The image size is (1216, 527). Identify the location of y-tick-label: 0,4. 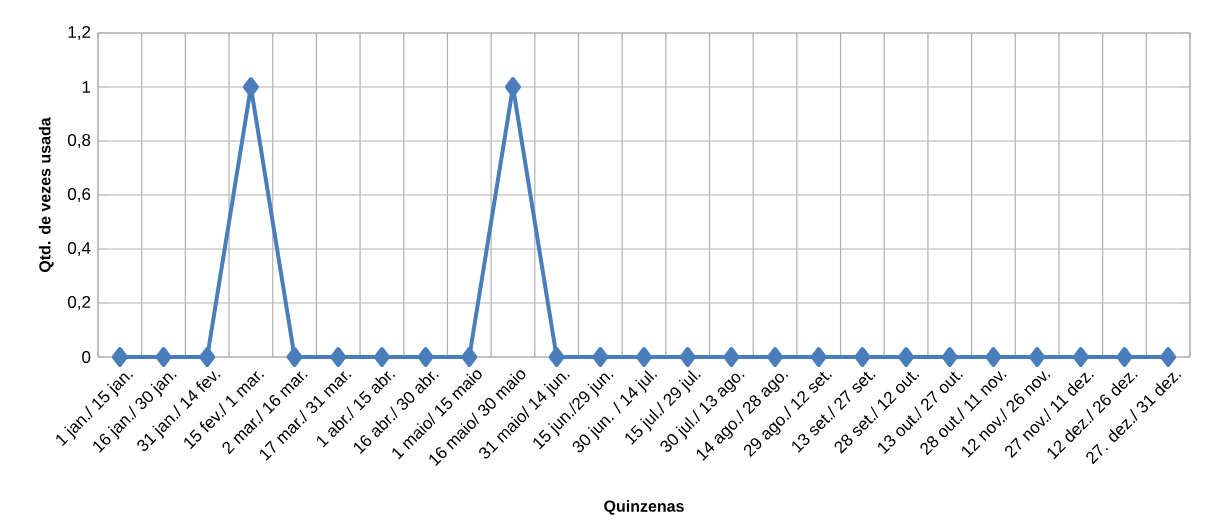
(79, 249).